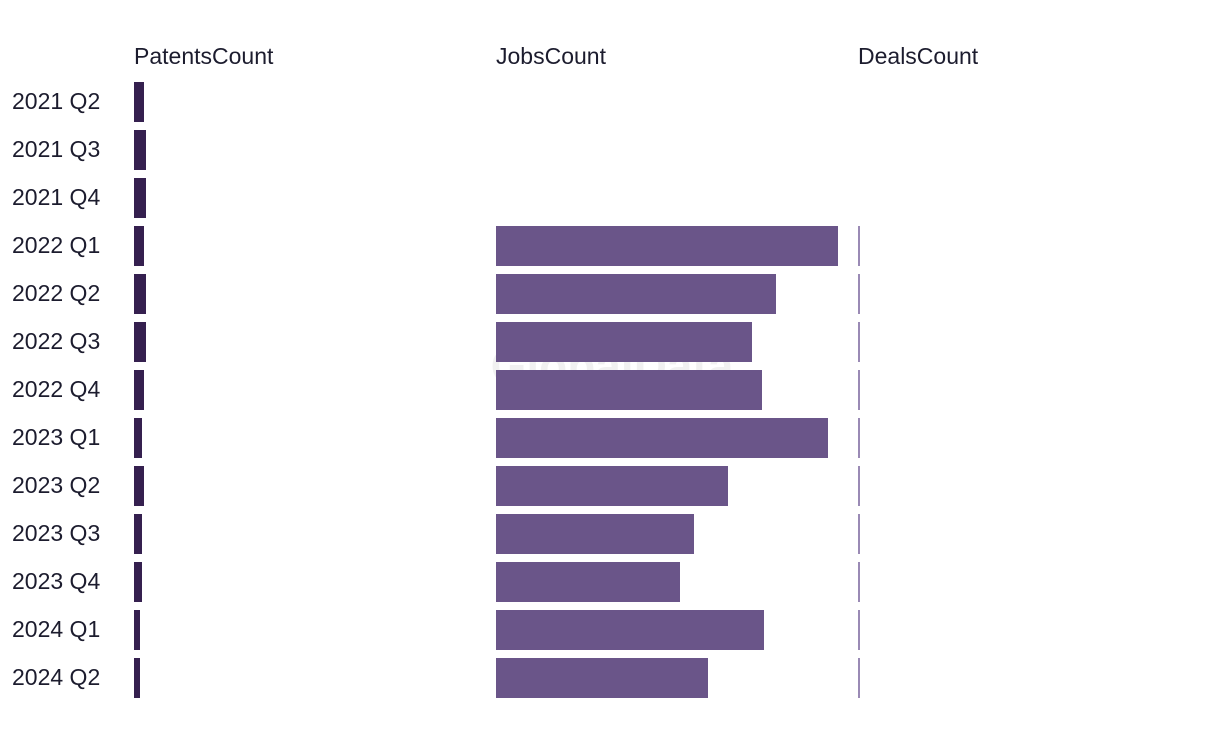 This screenshot has height=740, width=1220. I want to click on row-label: 2021 Q2, so click(56, 101).